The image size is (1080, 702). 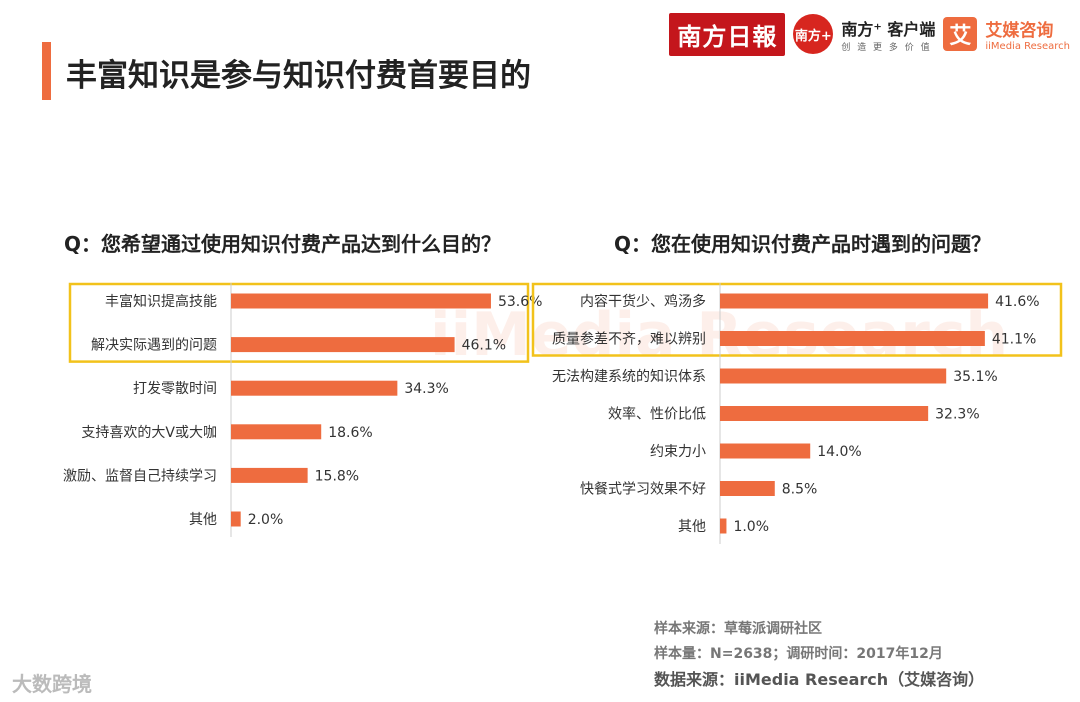 I want to click on right-value-label: 35.1%, so click(x=975, y=377).